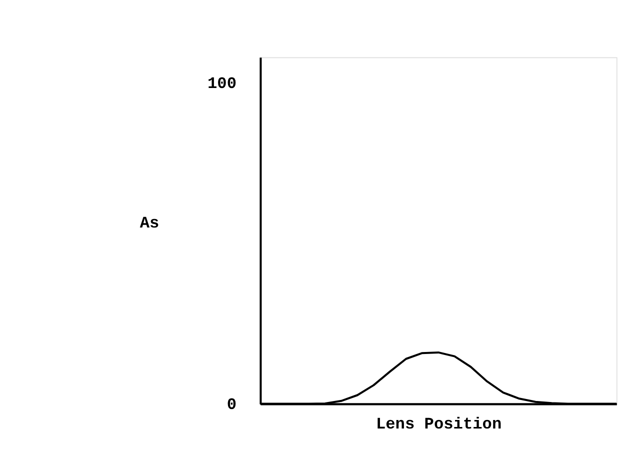 Image resolution: width=631 pixels, height=476 pixels. What do you see at coordinates (439, 424) in the screenshot?
I see `x-axis-title: Lens Position` at bounding box center [439, 424].